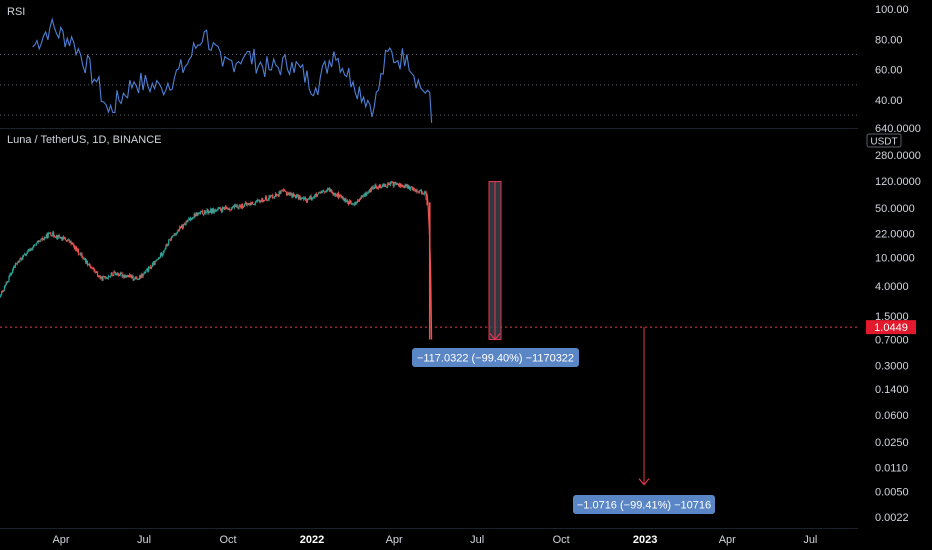  Describe the element at coordinates (644, 420) in the screenshot. I see `measure-tool-2: −1.0716 (−99.41%) −10716` at that location.